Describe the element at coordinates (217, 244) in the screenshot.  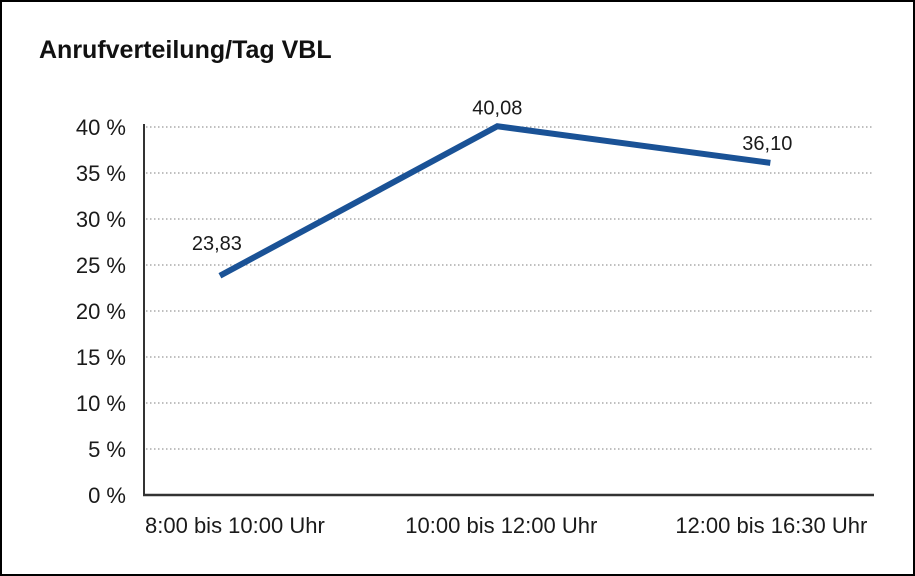
I see `data-point-label: 23,83` at that location.